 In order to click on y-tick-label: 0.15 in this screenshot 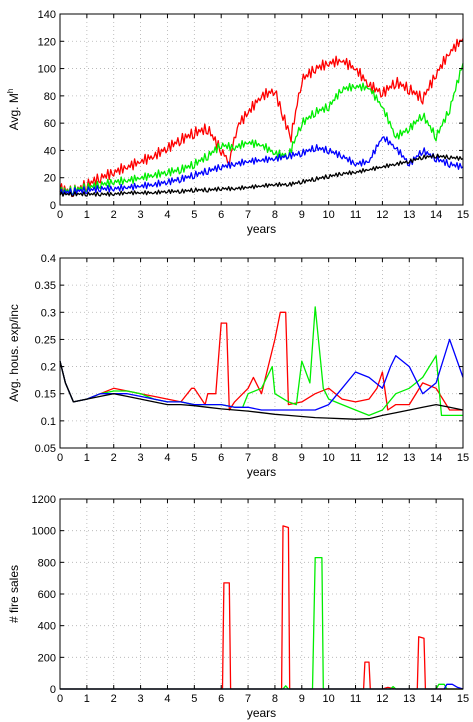, I will do `click(45, 395)`.